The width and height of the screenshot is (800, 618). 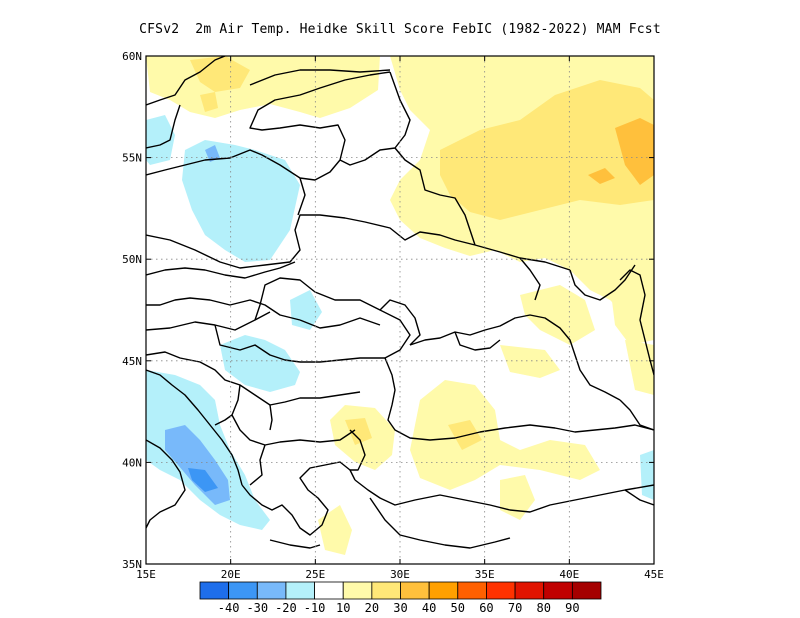 I want to click on lat-tick-label: 50N, so click(x=132, y=259).